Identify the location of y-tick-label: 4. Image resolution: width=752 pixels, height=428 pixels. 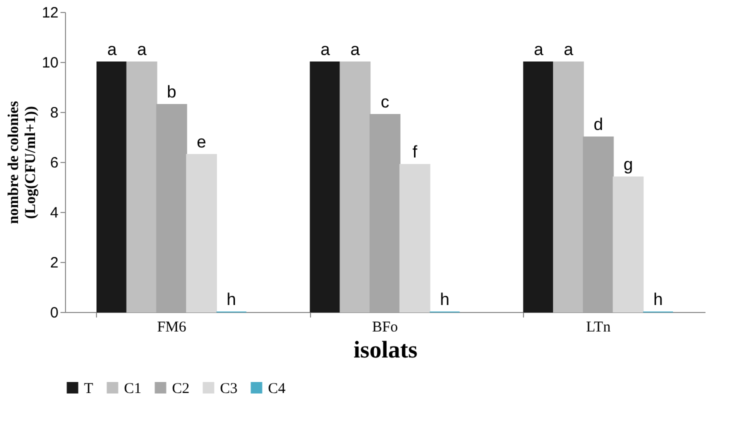
(54, 213).